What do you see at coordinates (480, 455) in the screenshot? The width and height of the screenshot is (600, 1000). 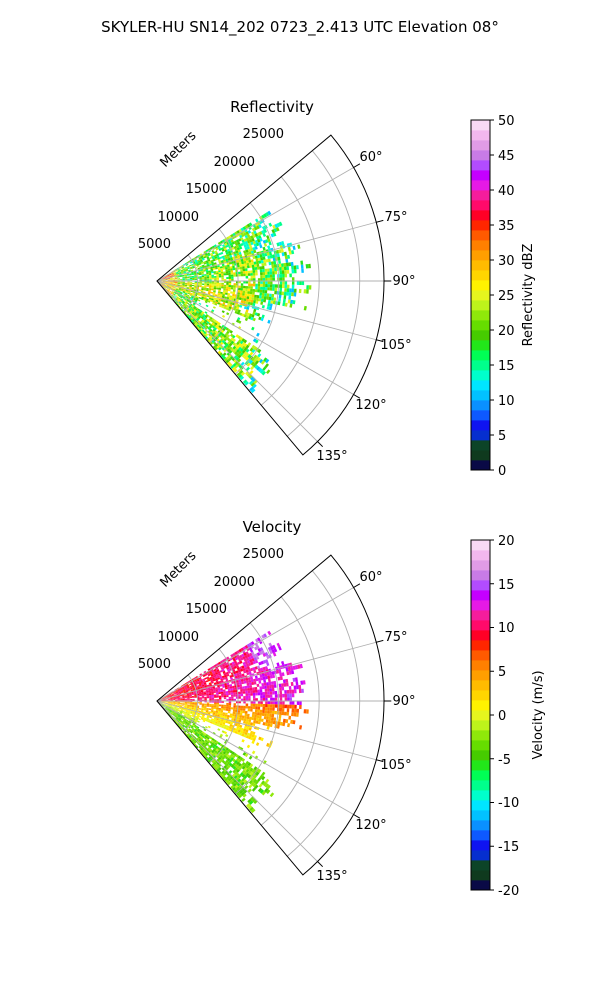 I see `colorbar-swatch` at bounding box center [480, 455].